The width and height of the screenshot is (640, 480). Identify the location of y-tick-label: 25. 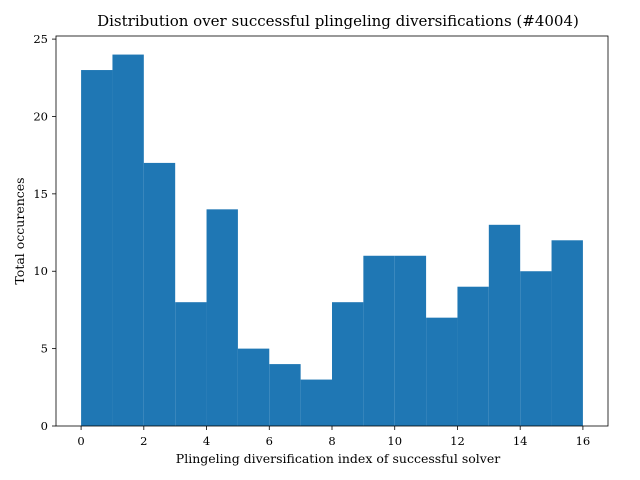
(40, 39).